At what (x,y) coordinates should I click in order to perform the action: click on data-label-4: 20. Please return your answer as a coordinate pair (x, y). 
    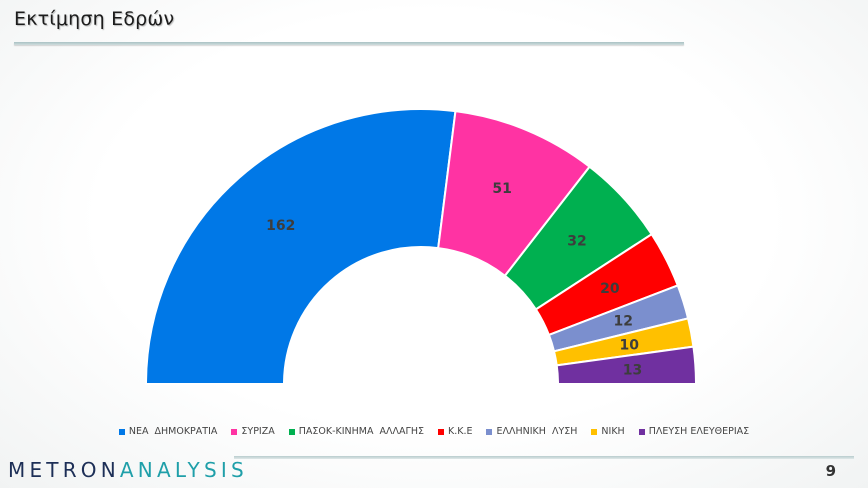
    Looking at the image, I should click on (610, 289).